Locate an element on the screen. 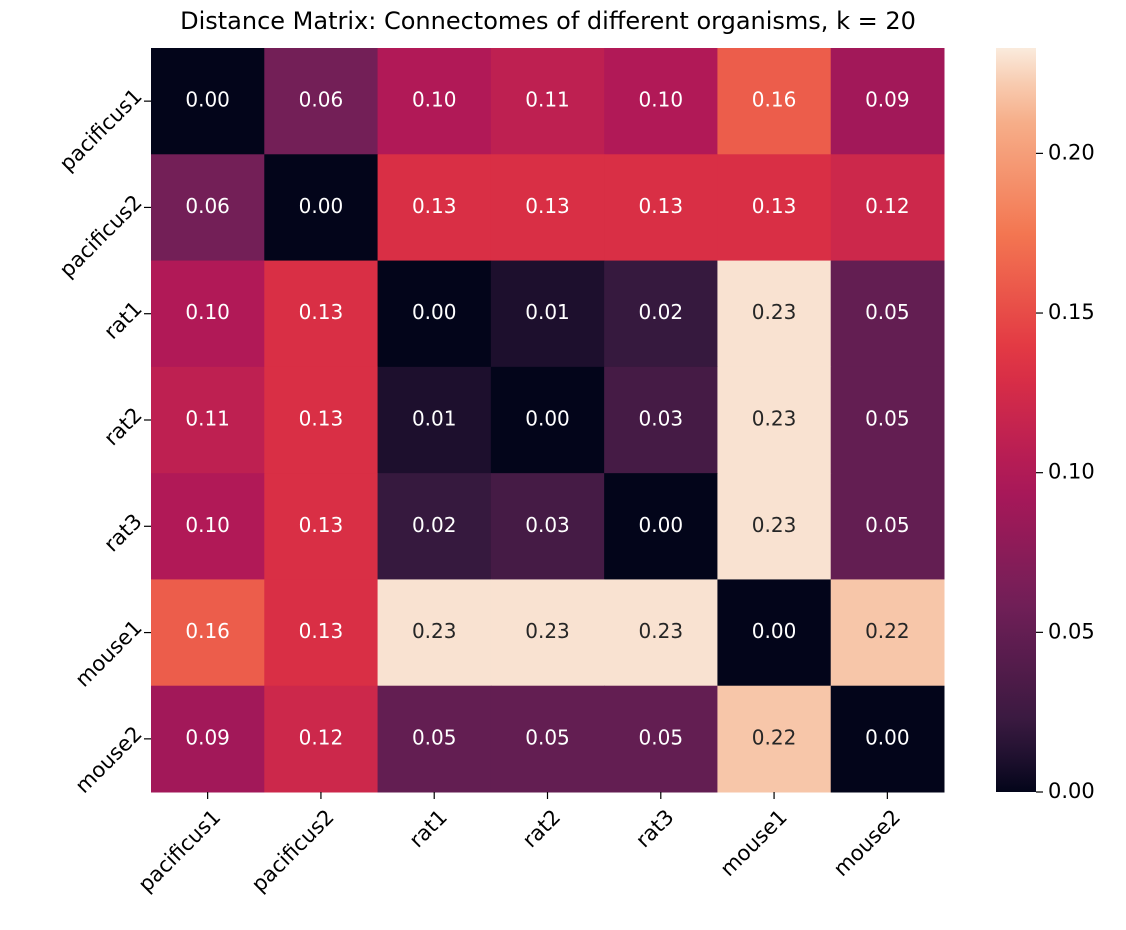  x-tick-label: rat3 is located at coordinates (654, 828).